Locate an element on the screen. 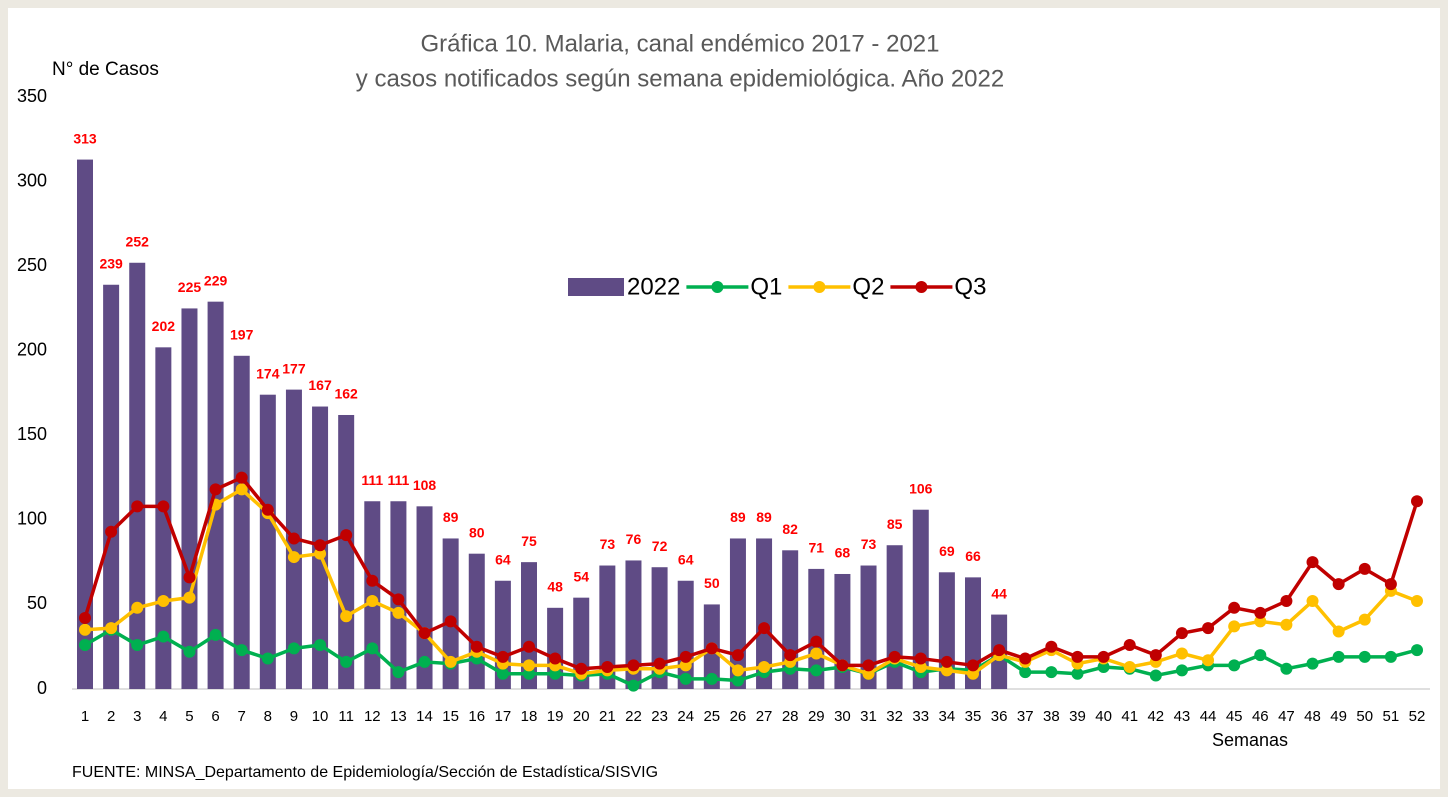 The width and height of the screenshot is (1448, 797). data-label: 48 is located at coordinates (555, 587).